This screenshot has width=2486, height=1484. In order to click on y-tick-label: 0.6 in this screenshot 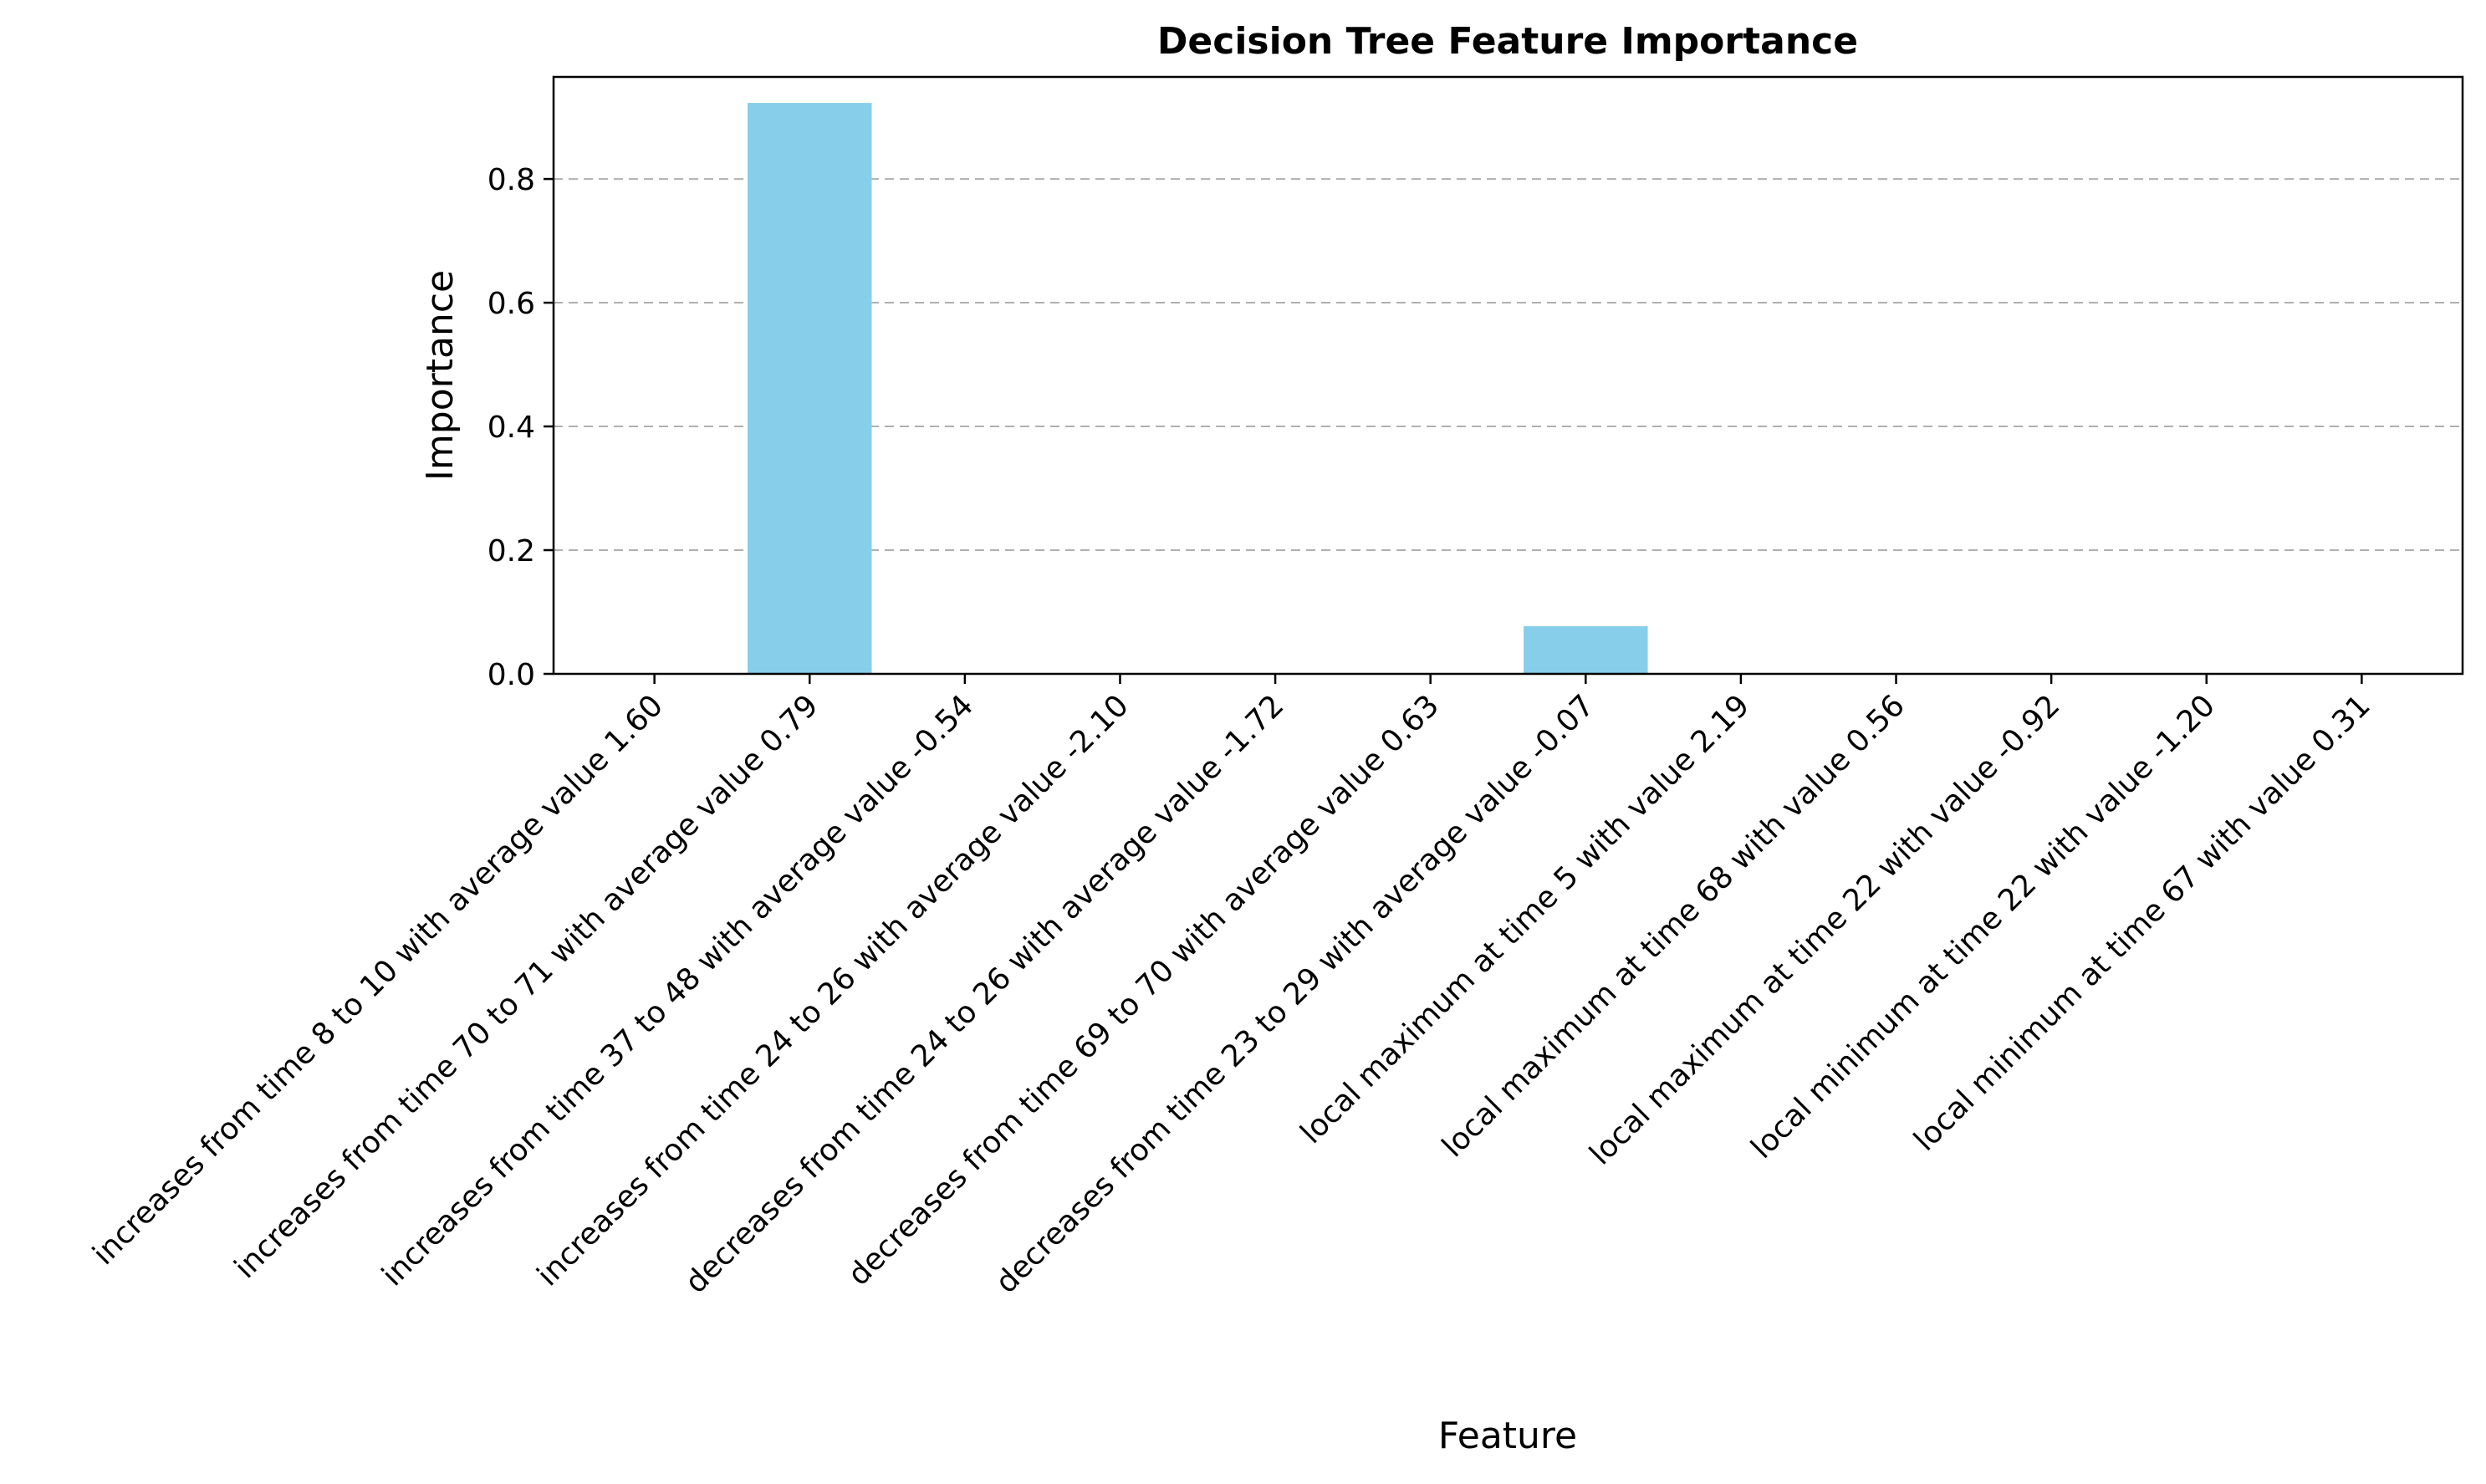, I will do `click(511, 304)`.